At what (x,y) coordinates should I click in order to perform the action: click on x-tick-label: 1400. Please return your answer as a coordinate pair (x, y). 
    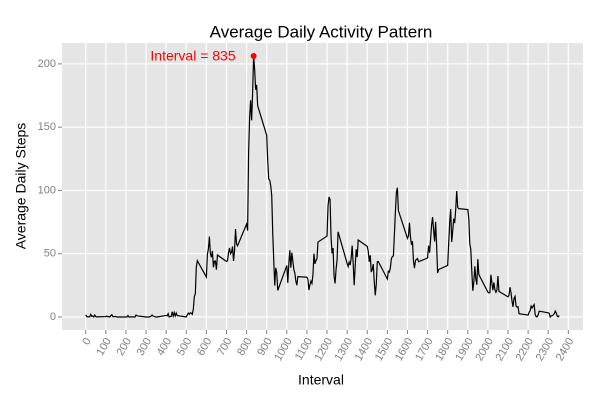
    Looking at the image, I should click on (364, 349).